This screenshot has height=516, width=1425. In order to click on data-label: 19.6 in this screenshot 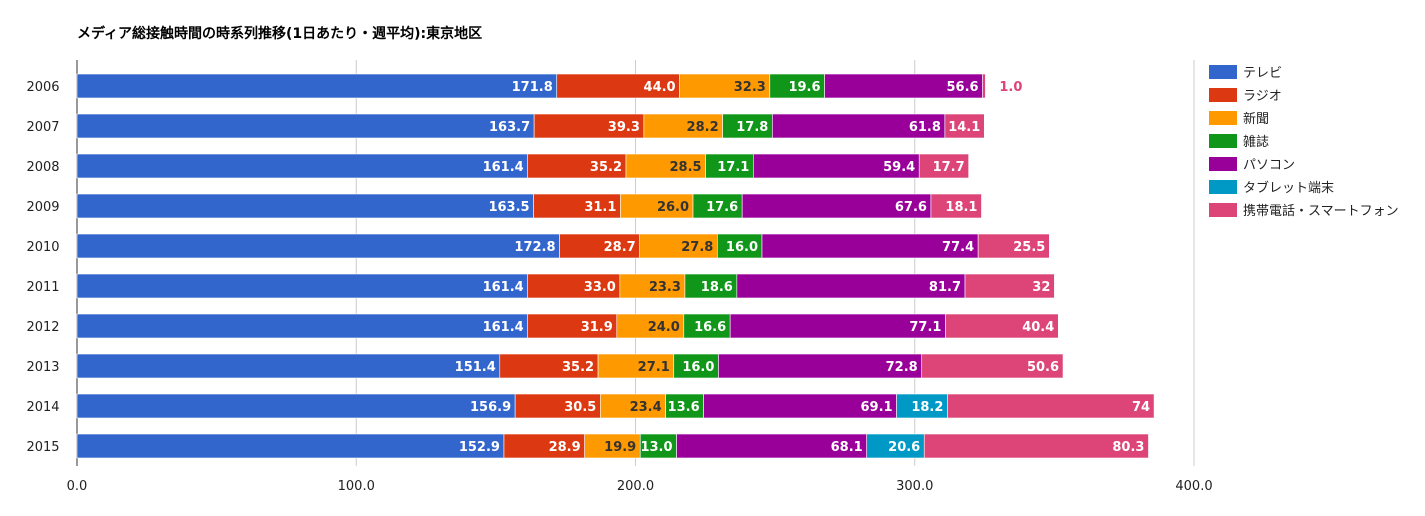, I will do `click(804, 87)`.